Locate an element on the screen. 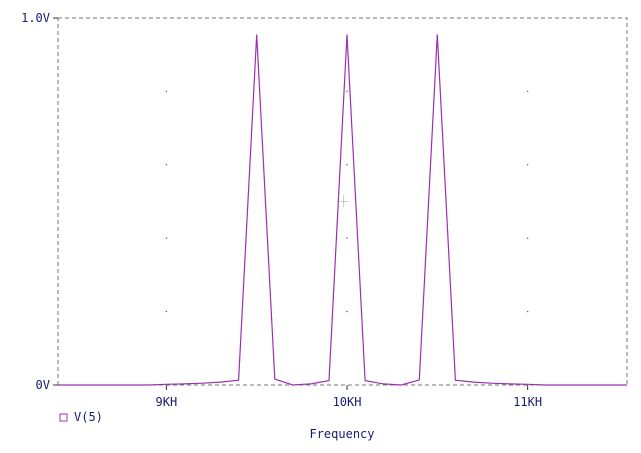  y-tick-label: 0V is located at coordinates (43, 385).